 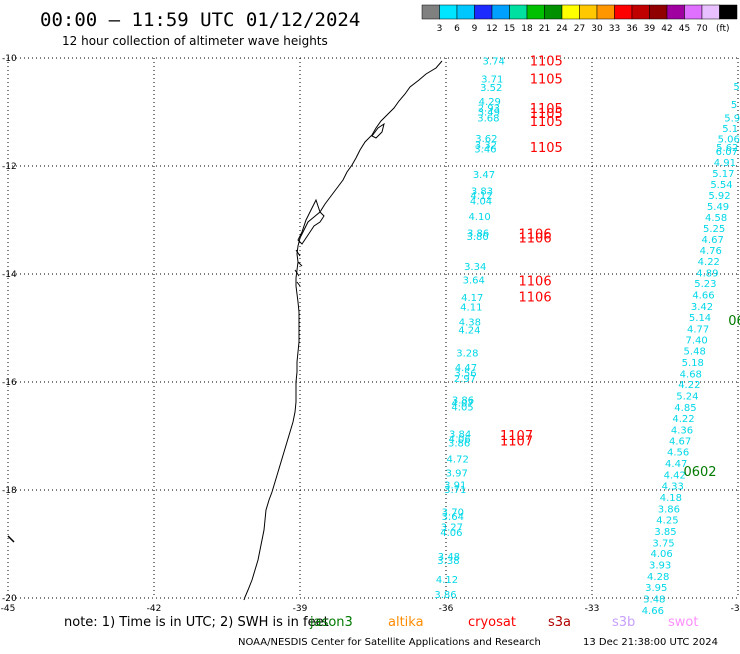 What do you see at coordinates (597, 29) in the screenshot?
I see `colorbar-tick-label: 30` at bounding box center [597, 29].